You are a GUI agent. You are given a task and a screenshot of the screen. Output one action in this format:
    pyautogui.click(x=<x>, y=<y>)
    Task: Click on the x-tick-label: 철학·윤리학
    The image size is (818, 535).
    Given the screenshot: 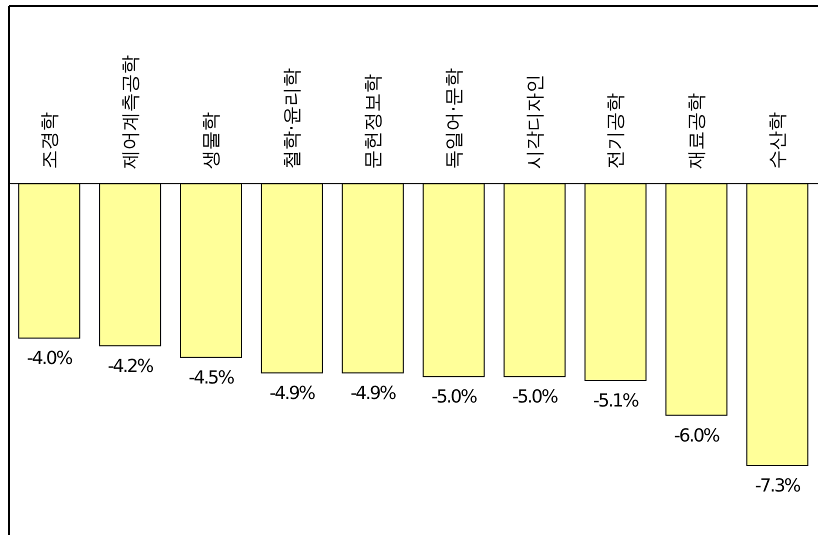 What is the action you would take?
    pyautogui.click(x=292, y=118)
    